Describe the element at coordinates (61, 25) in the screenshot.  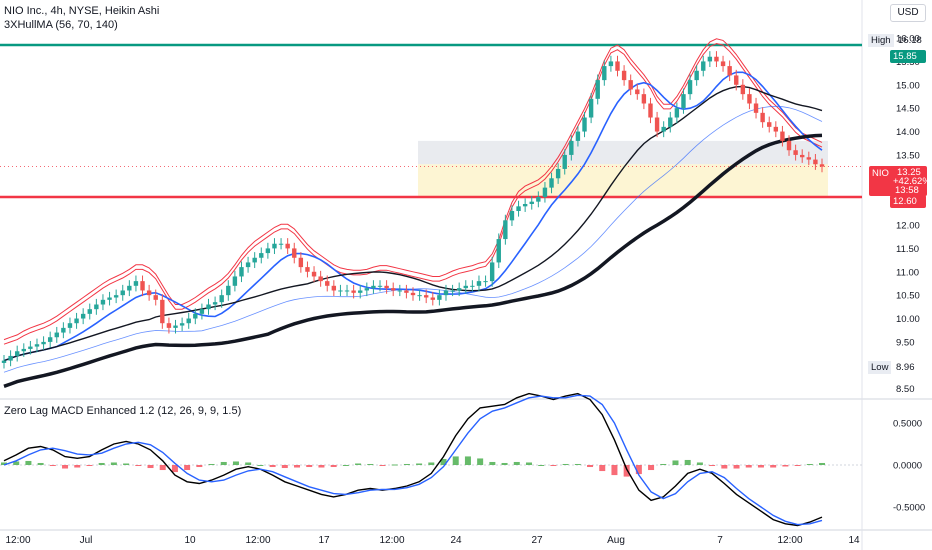
I see `indicator-title-hull: 3XHullMA (56, 70, 140)` at that location.